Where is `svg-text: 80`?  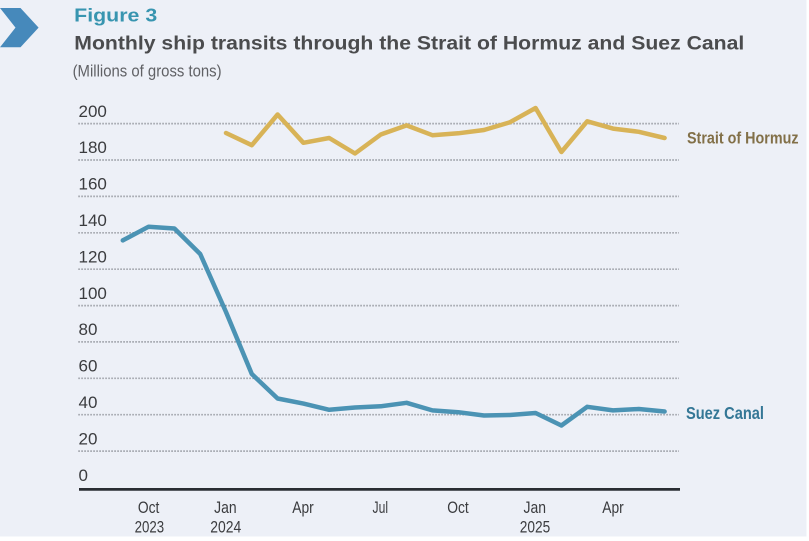
svg-text: 80 is located at coordinates (88, 329).